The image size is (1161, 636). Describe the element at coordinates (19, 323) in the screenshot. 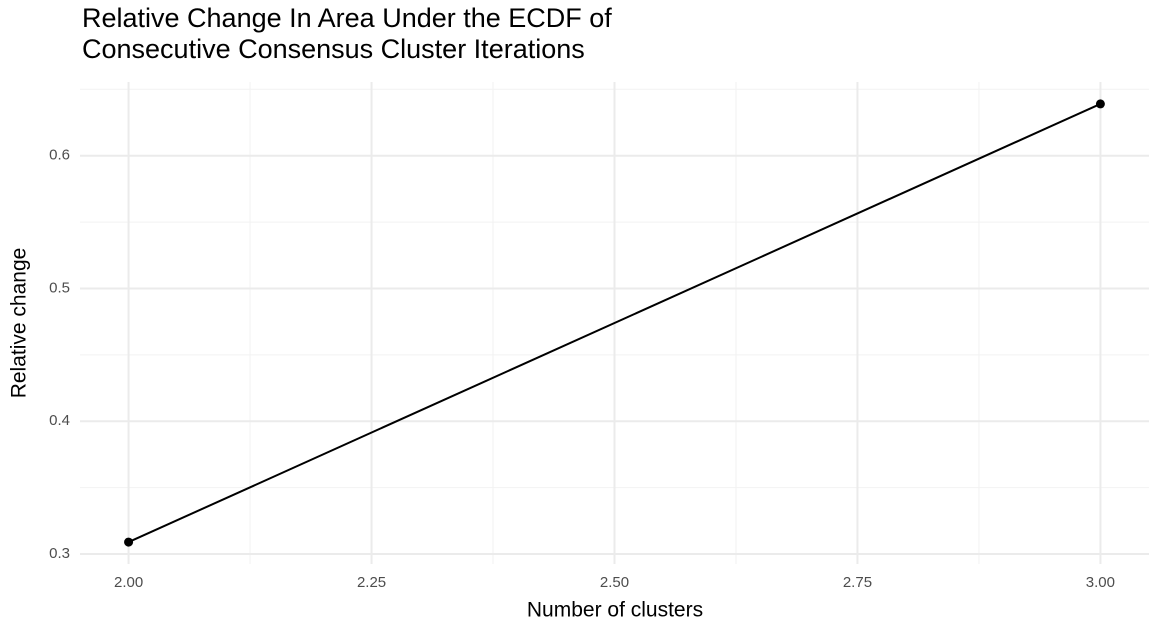

I see `y-axis-label: Relative change` at that location.